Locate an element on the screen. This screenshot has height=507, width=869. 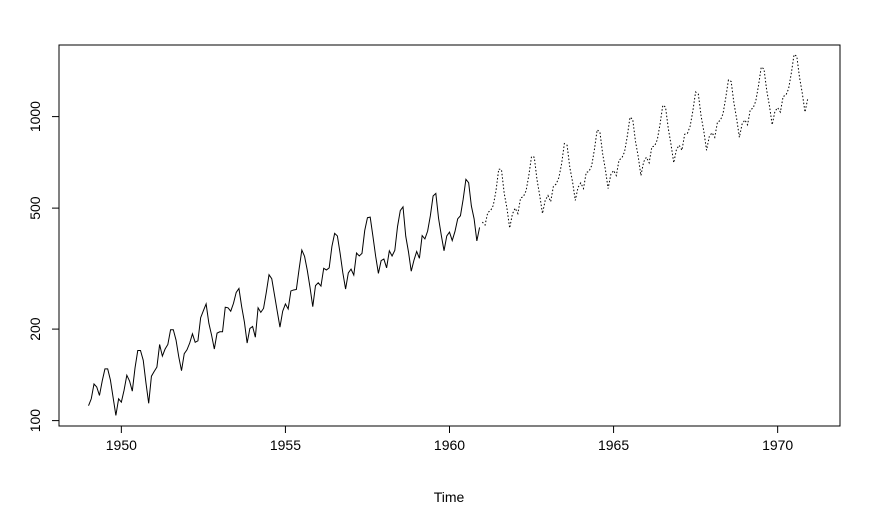
y-tick-label: 100 is located at coordinates (35, 421).